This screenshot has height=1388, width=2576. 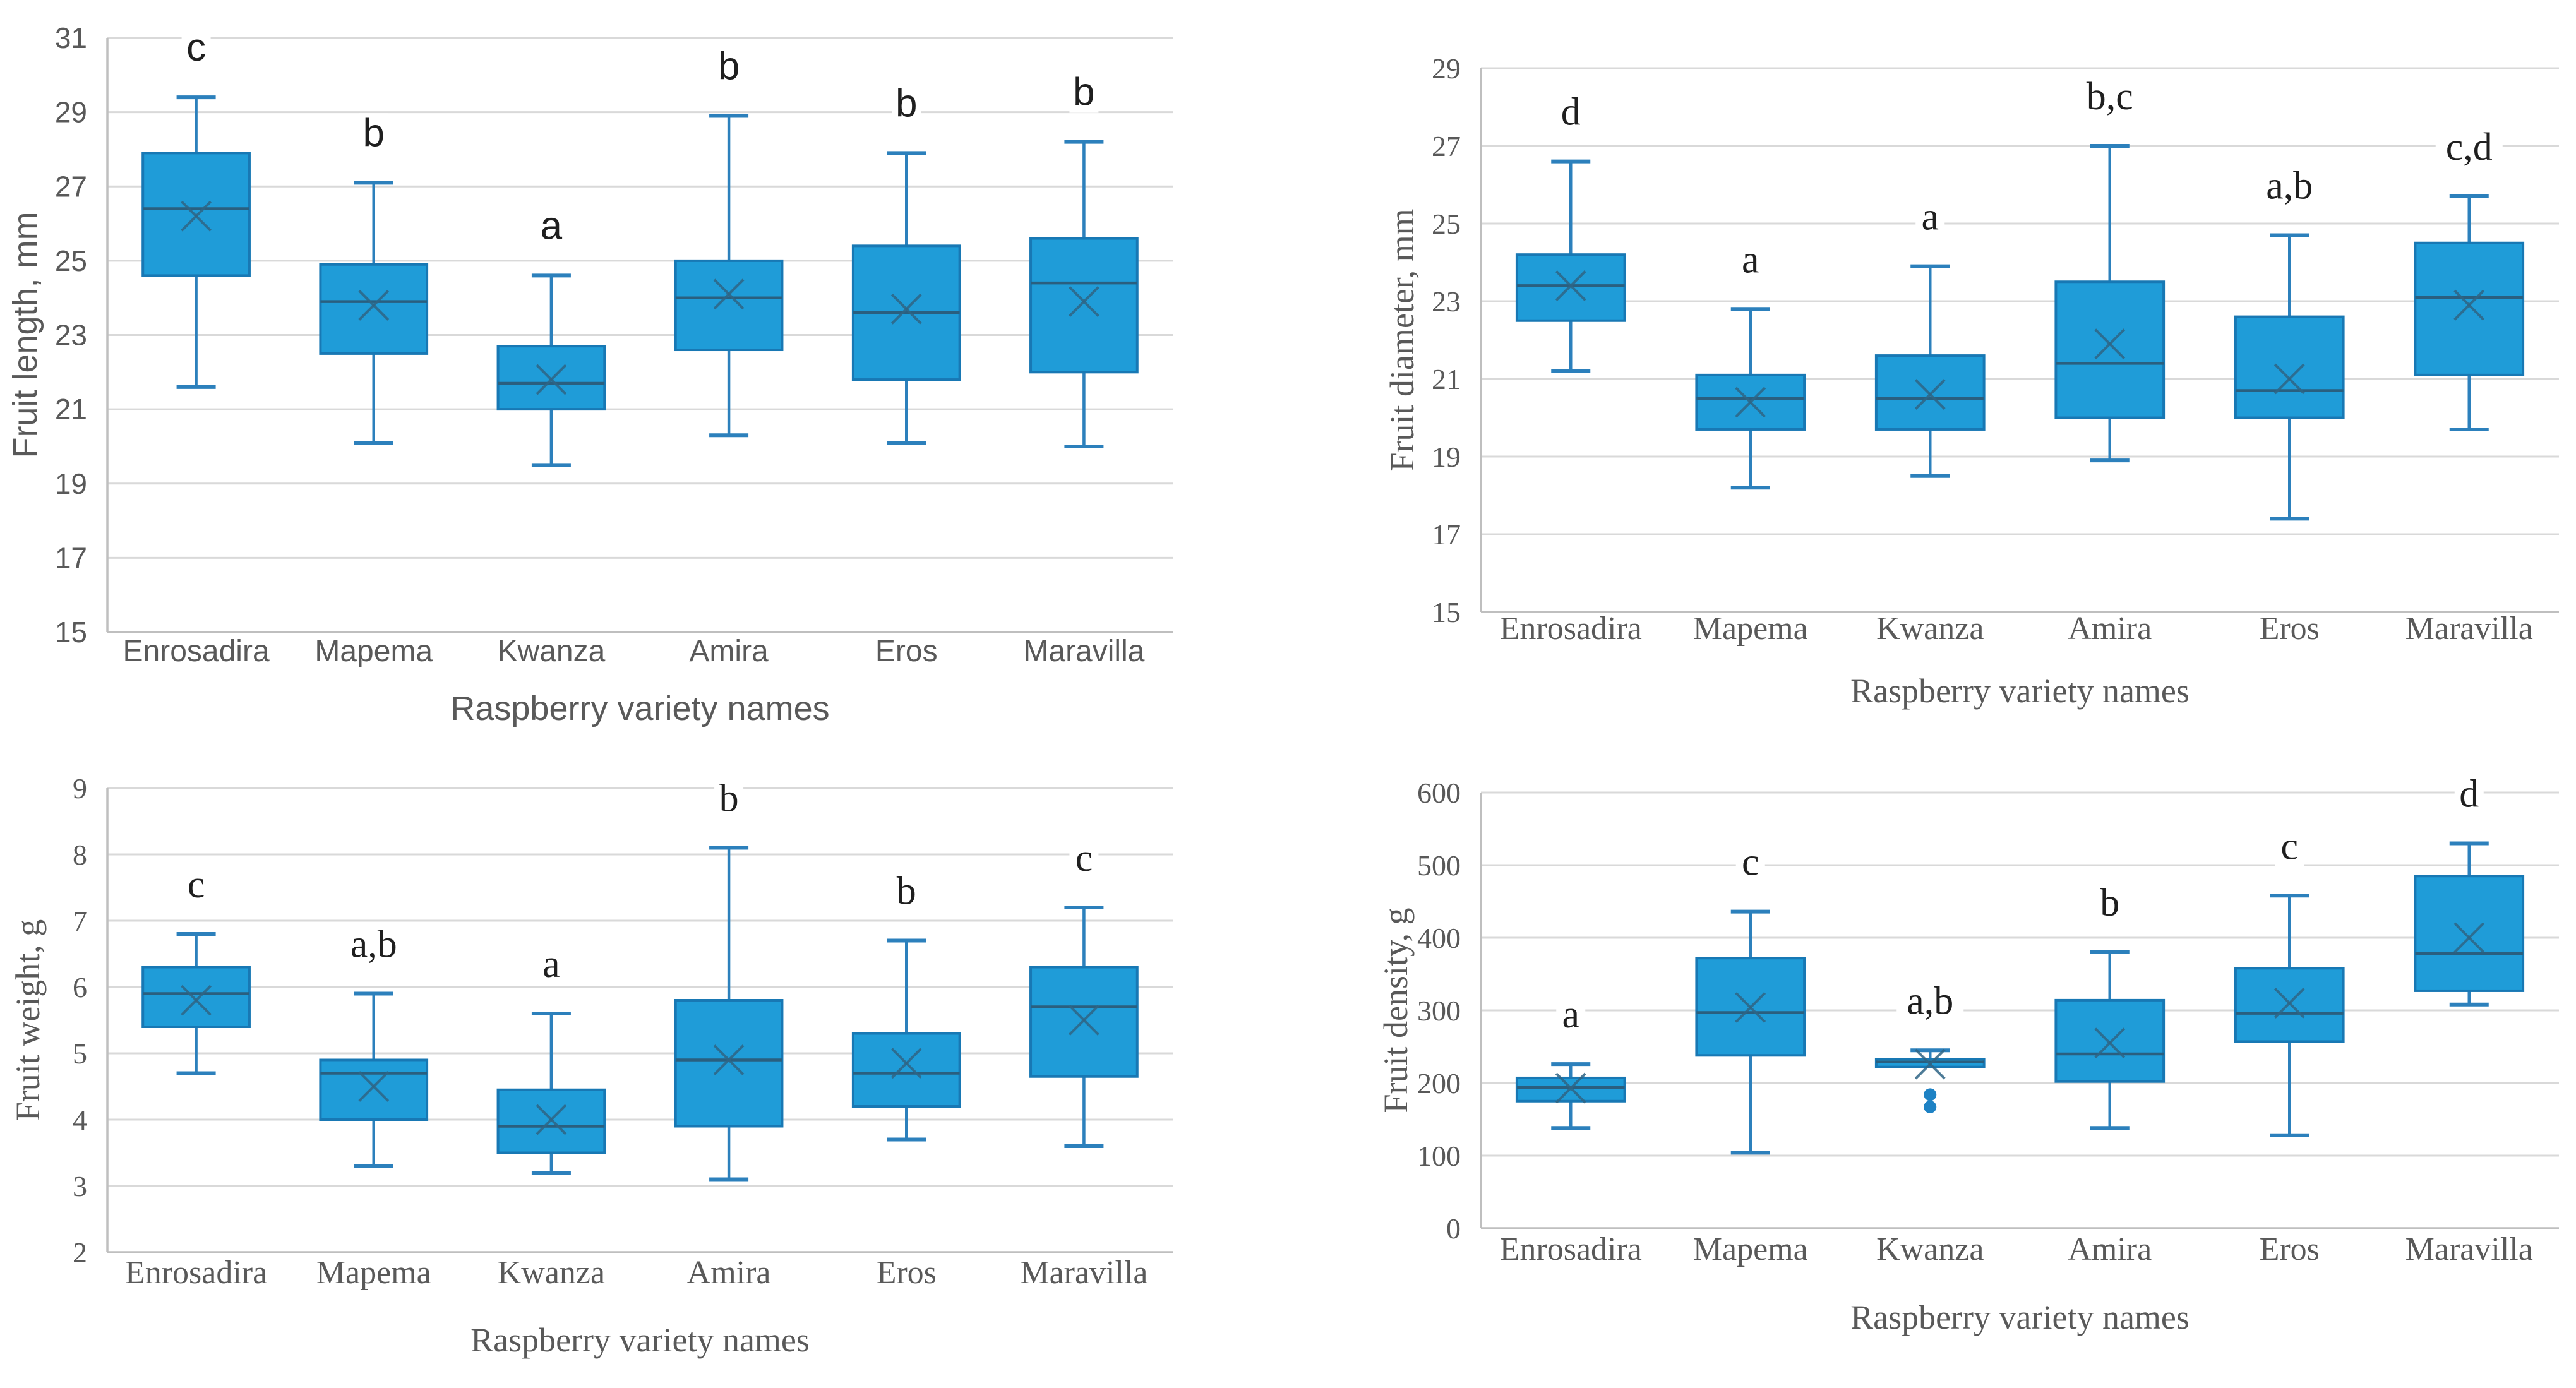 I want to click on y-tick-label: 31, so click(x=71, y=37).